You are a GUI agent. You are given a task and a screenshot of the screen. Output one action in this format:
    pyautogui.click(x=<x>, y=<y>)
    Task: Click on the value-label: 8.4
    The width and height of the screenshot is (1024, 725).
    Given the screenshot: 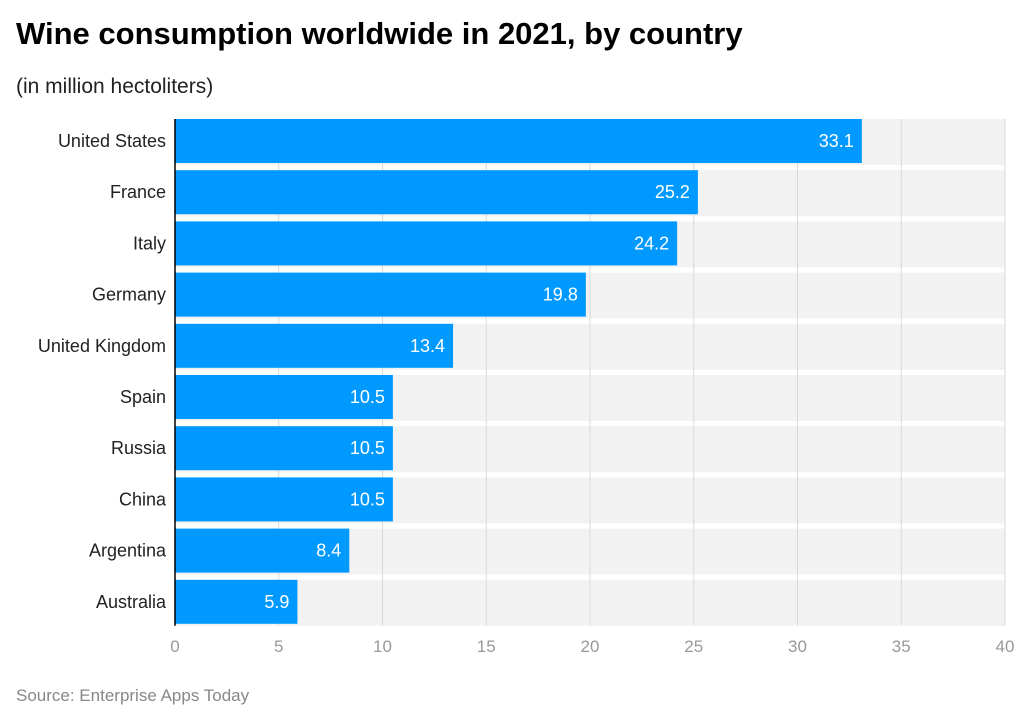 What is the action you would take?
    pyautogui.click(x=328, y=551)
    